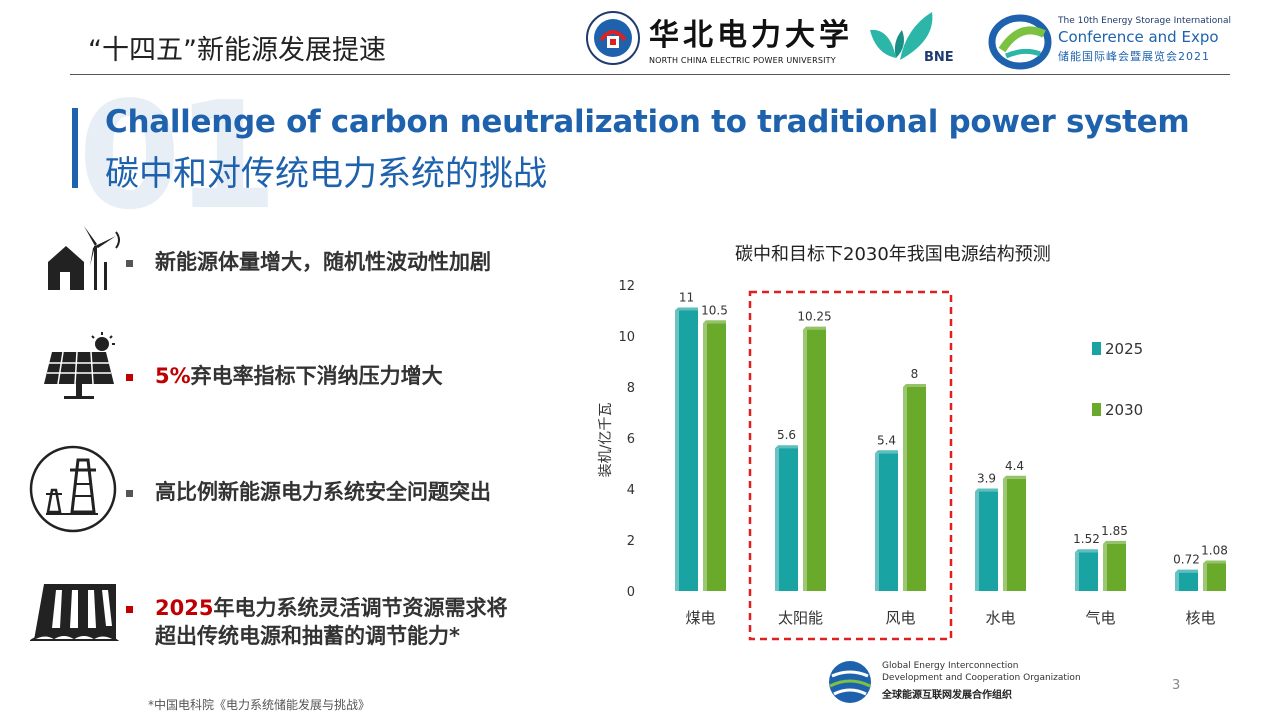 This screenshot has height=719, width=1279. Describe the element at coordinates (1200, 618) in the screenshot. I see `x-category-label: 核电` at that location.